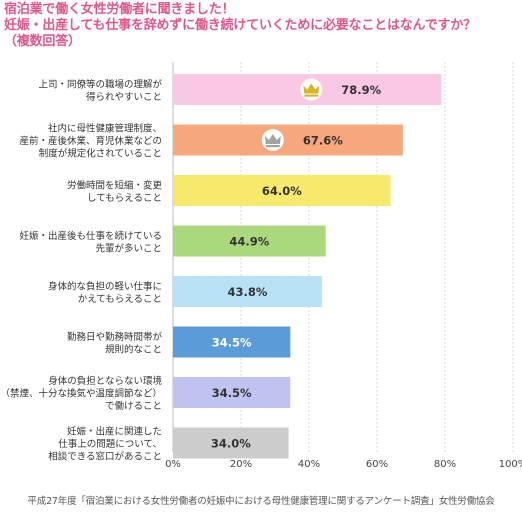  I want to click on category-label: 産前・産後休業、育児休業などの, so click(90, 141).